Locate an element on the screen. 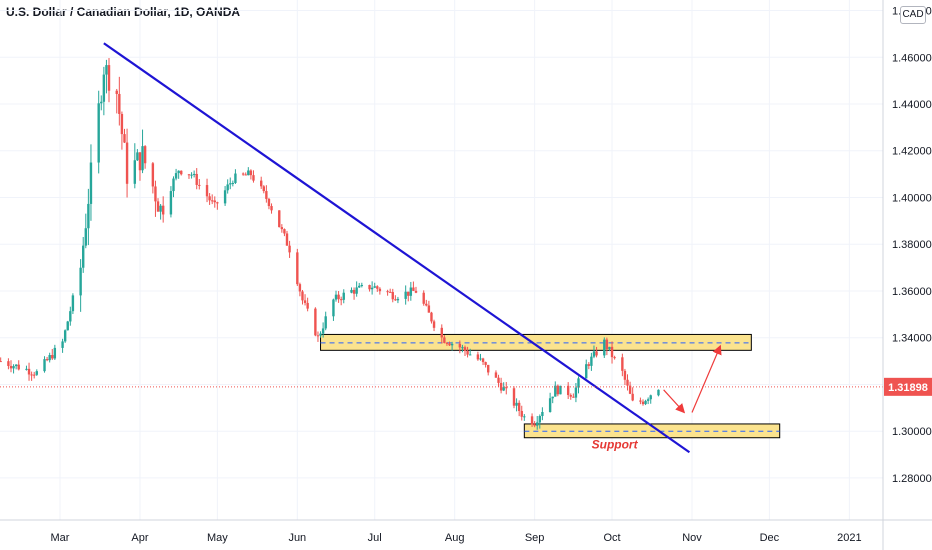 The height and width of the screenshot is (550, 932). x-tick-label: Dec is located at coordinates (770, 538).